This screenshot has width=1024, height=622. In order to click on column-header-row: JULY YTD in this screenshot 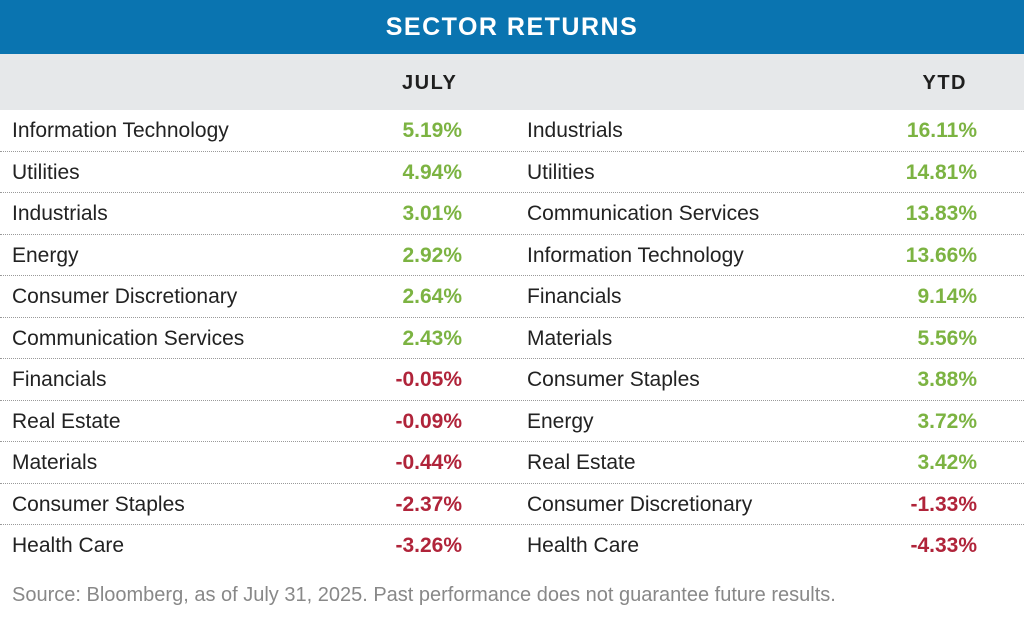, I will do `click(512, 82)`.